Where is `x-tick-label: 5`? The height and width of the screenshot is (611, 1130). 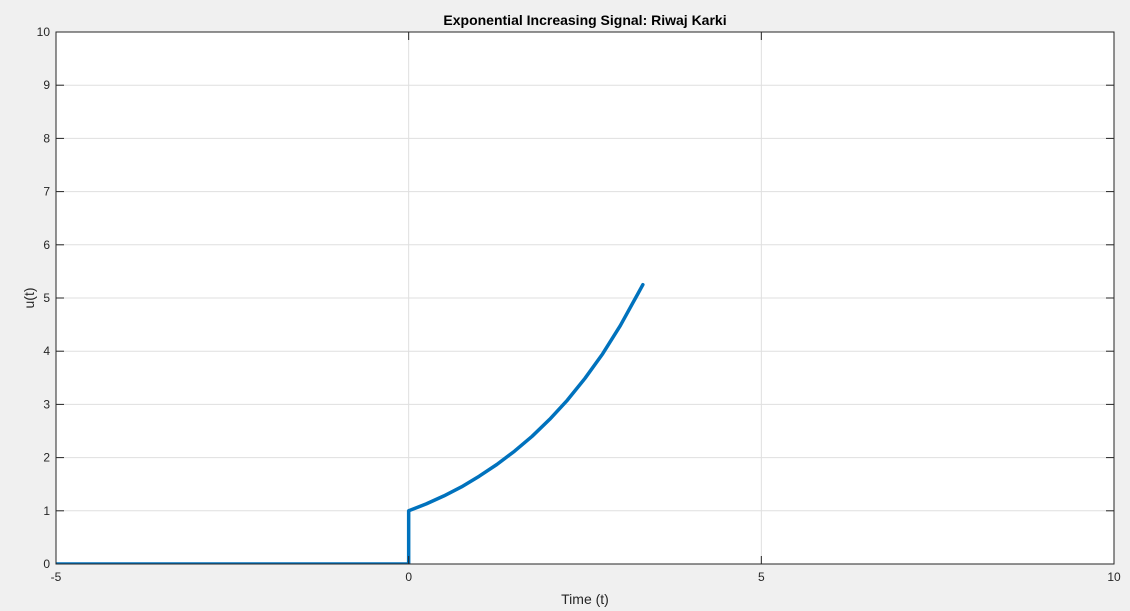
x-tick-label: 5 is located at coordinates (761, 577).